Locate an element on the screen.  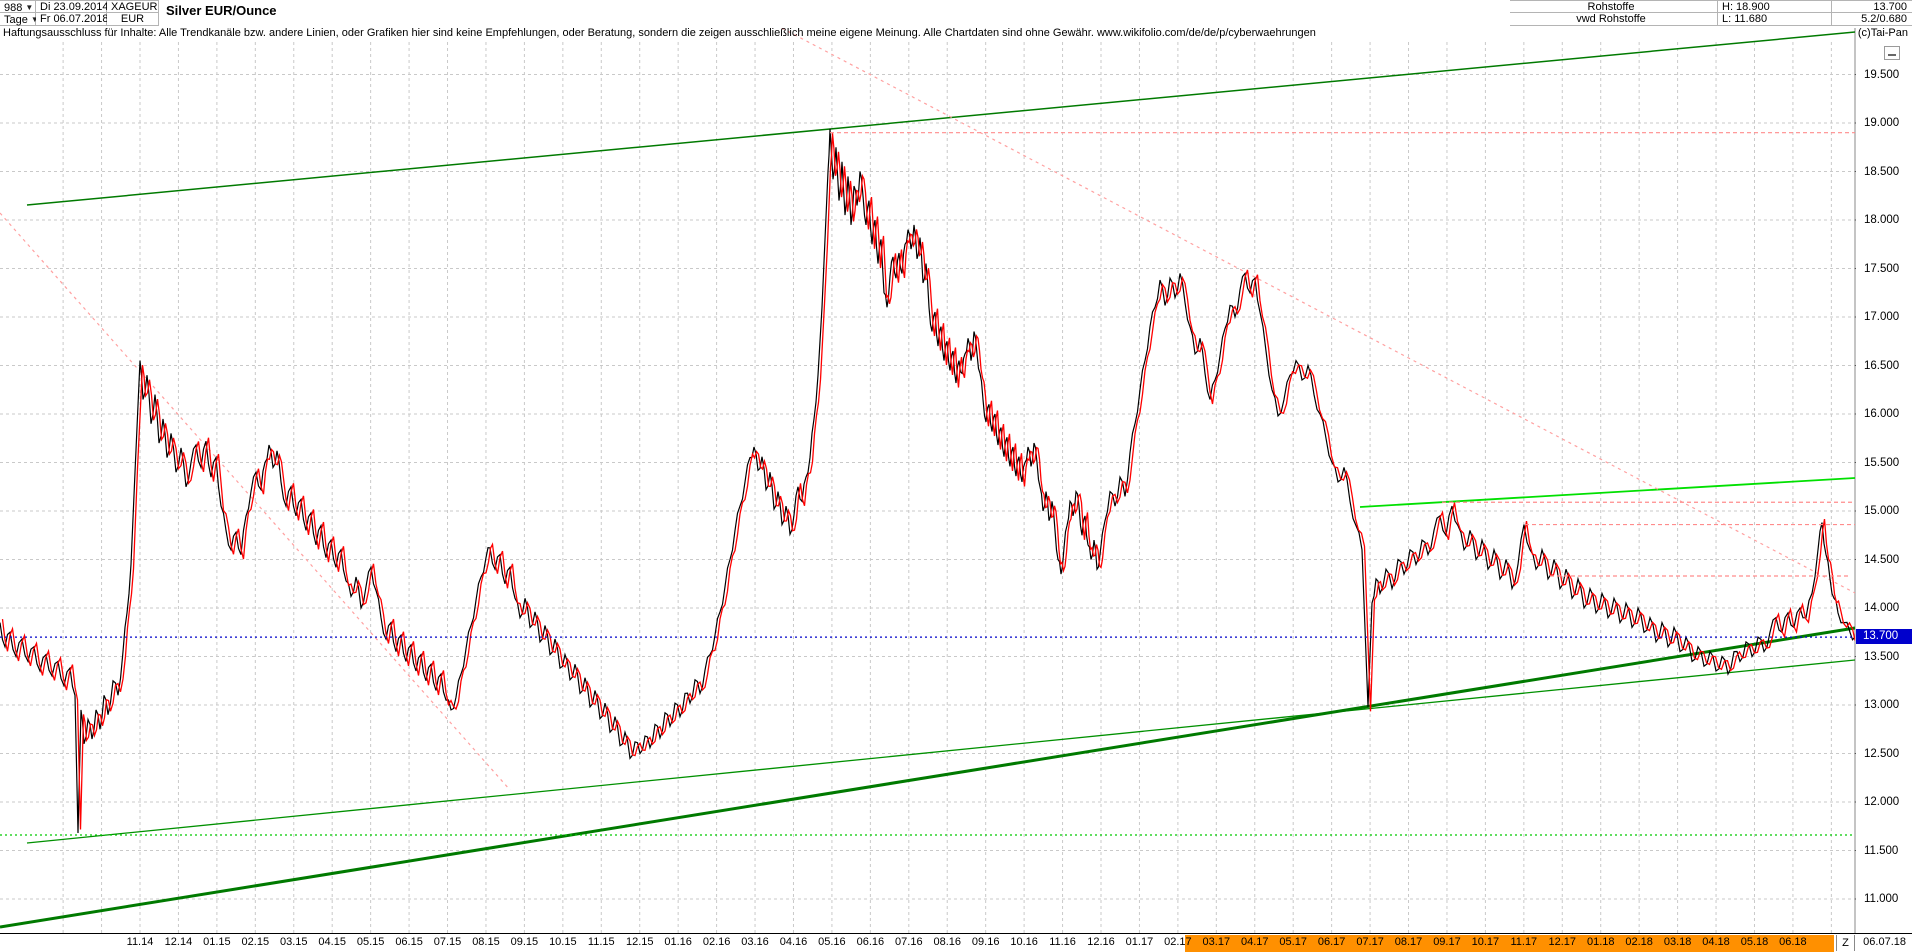
time-axis-label: 03.15 is located at coordinates (293, 942).